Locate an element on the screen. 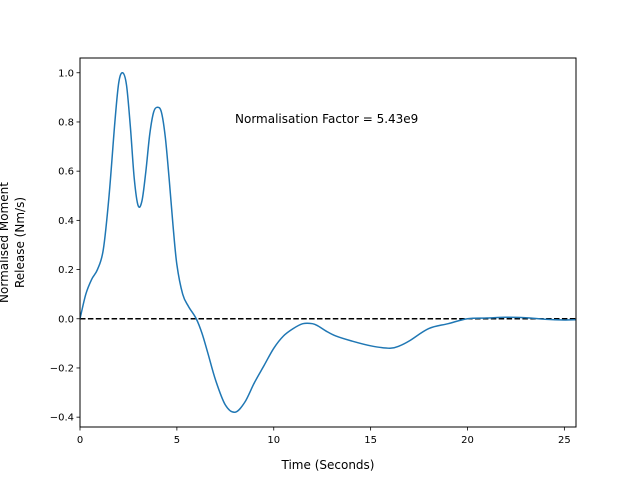 This screenshot has height=480, width=640. y-tick-label: 0.4 is located at coordinates (66, 221).